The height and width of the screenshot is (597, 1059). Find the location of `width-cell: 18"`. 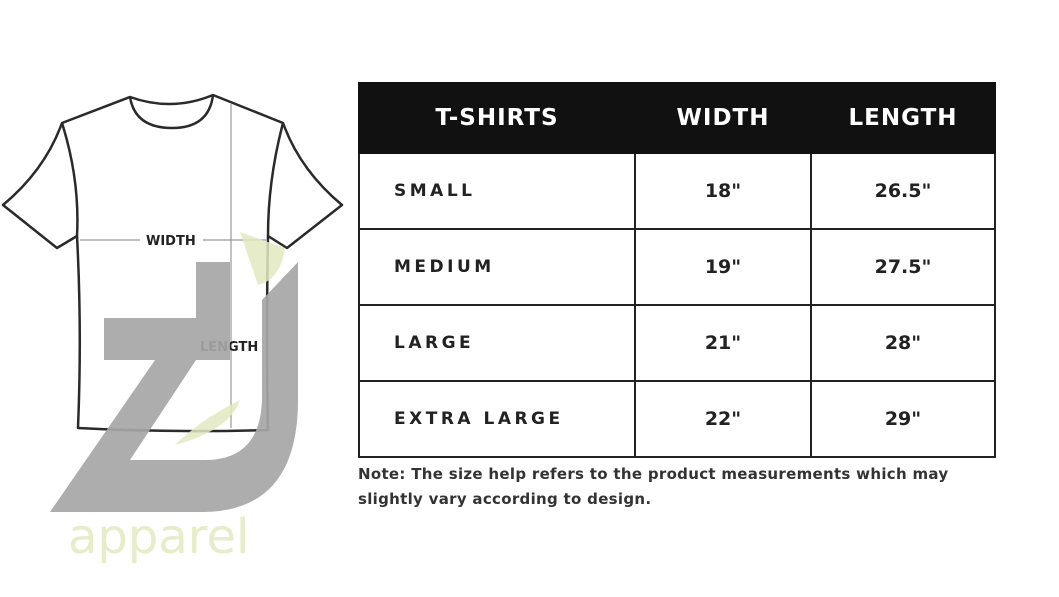

width-cell: 18" is located at coordinates (723, 191).